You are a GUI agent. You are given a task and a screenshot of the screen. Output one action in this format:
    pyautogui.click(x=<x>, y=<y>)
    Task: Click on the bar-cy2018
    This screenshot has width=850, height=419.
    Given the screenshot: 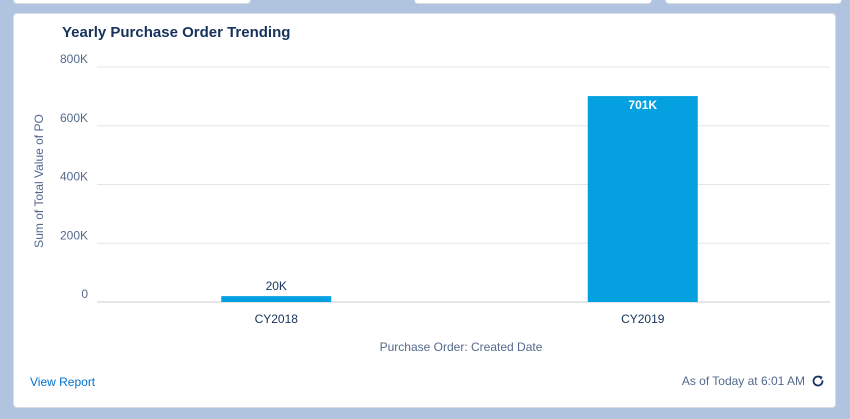 What is the action you would take?
    pyautogui.click(x=276, y=299)
    